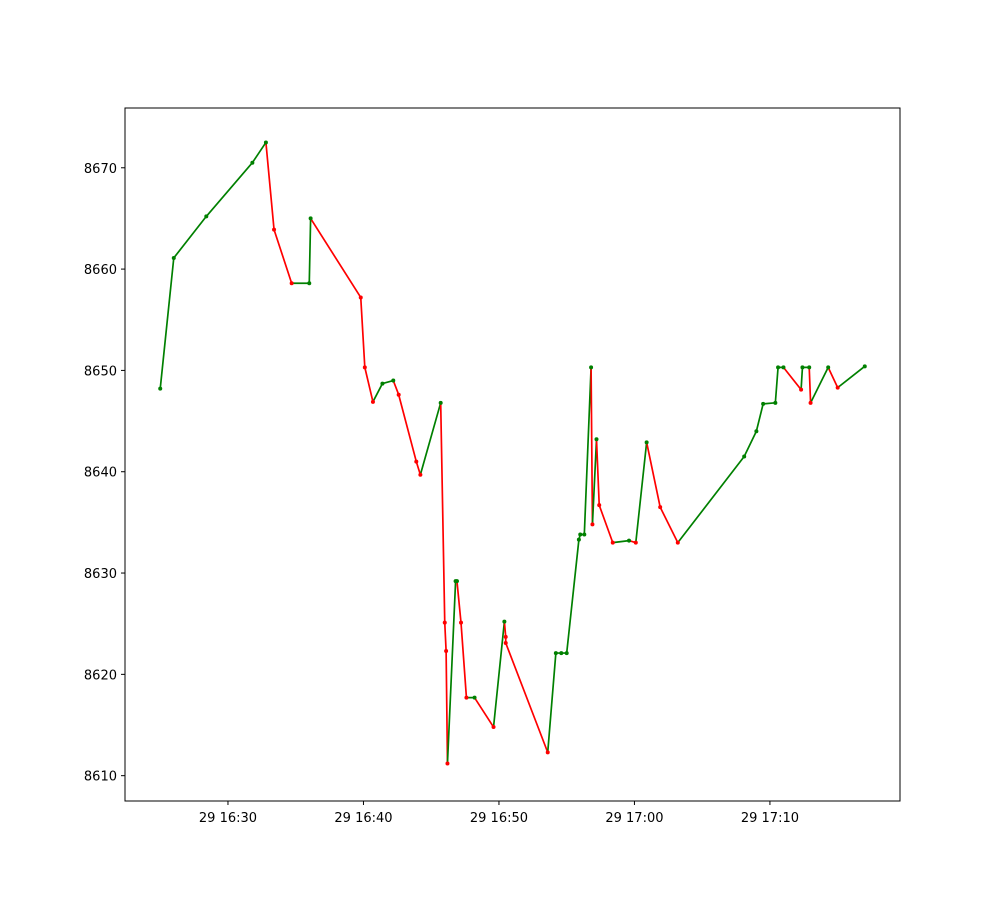 This screenshot has height=904, width=1000. Describe the element at coordinates (100, 574) in the screenshot. I see `y-tick-label: 8630` at that location.